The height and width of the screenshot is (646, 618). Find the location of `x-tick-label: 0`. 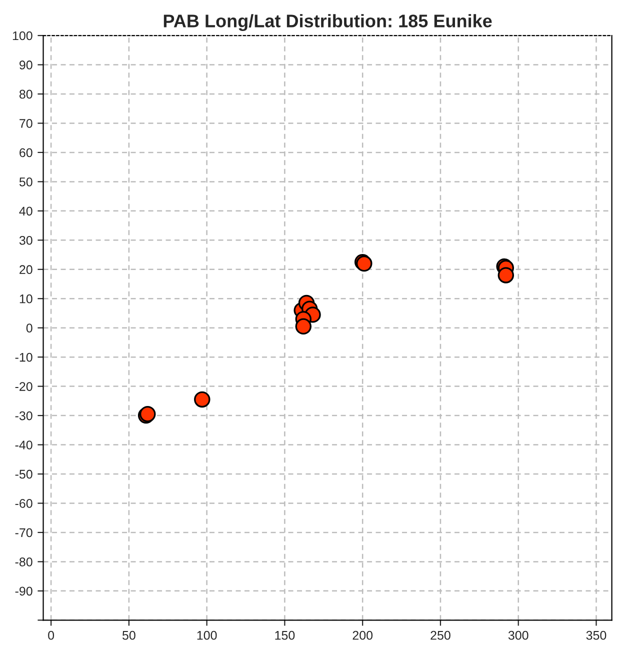

x-tick-label: 0 is located at coordinates (51, 635).